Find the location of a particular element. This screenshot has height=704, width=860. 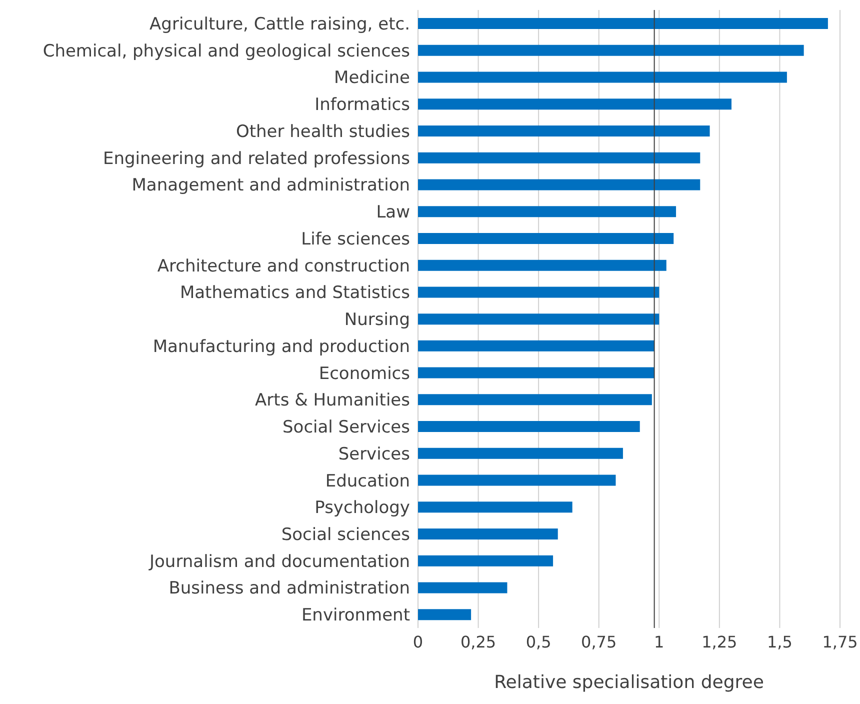

y-tick-label: Arts & Humanities is located at coordinates (332, 400).